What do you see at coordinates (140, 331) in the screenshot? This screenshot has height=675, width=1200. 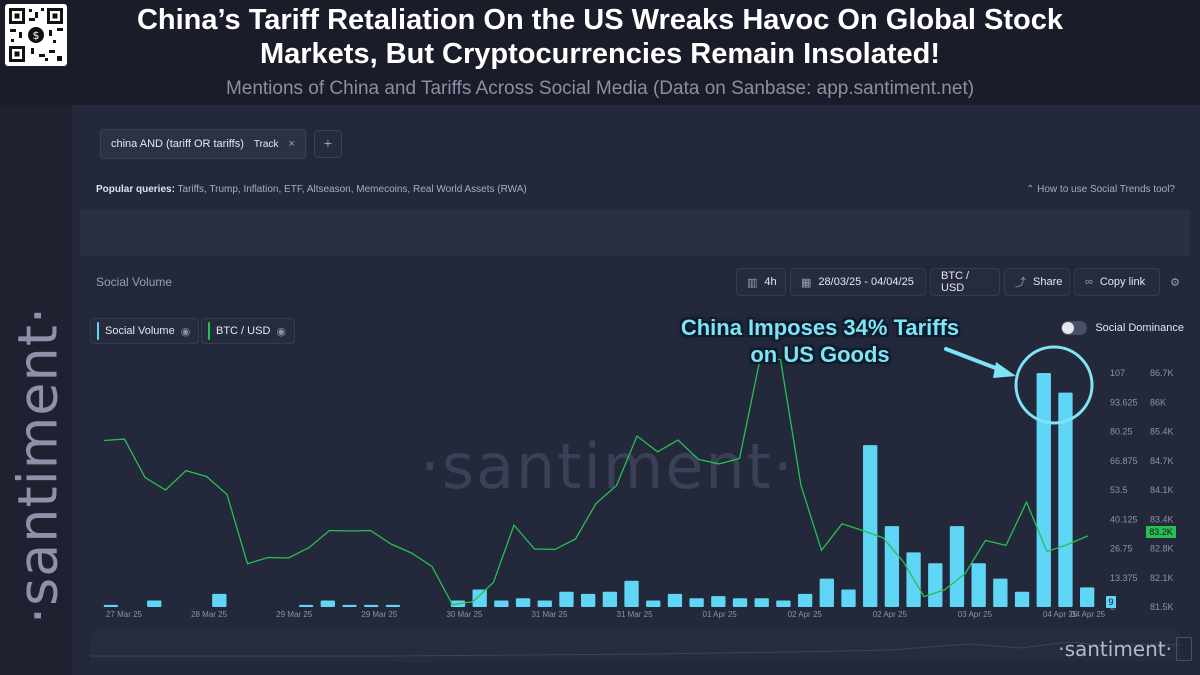 I see `legend-social-volume-label: Social Volume` at bounding box center [140, 331].